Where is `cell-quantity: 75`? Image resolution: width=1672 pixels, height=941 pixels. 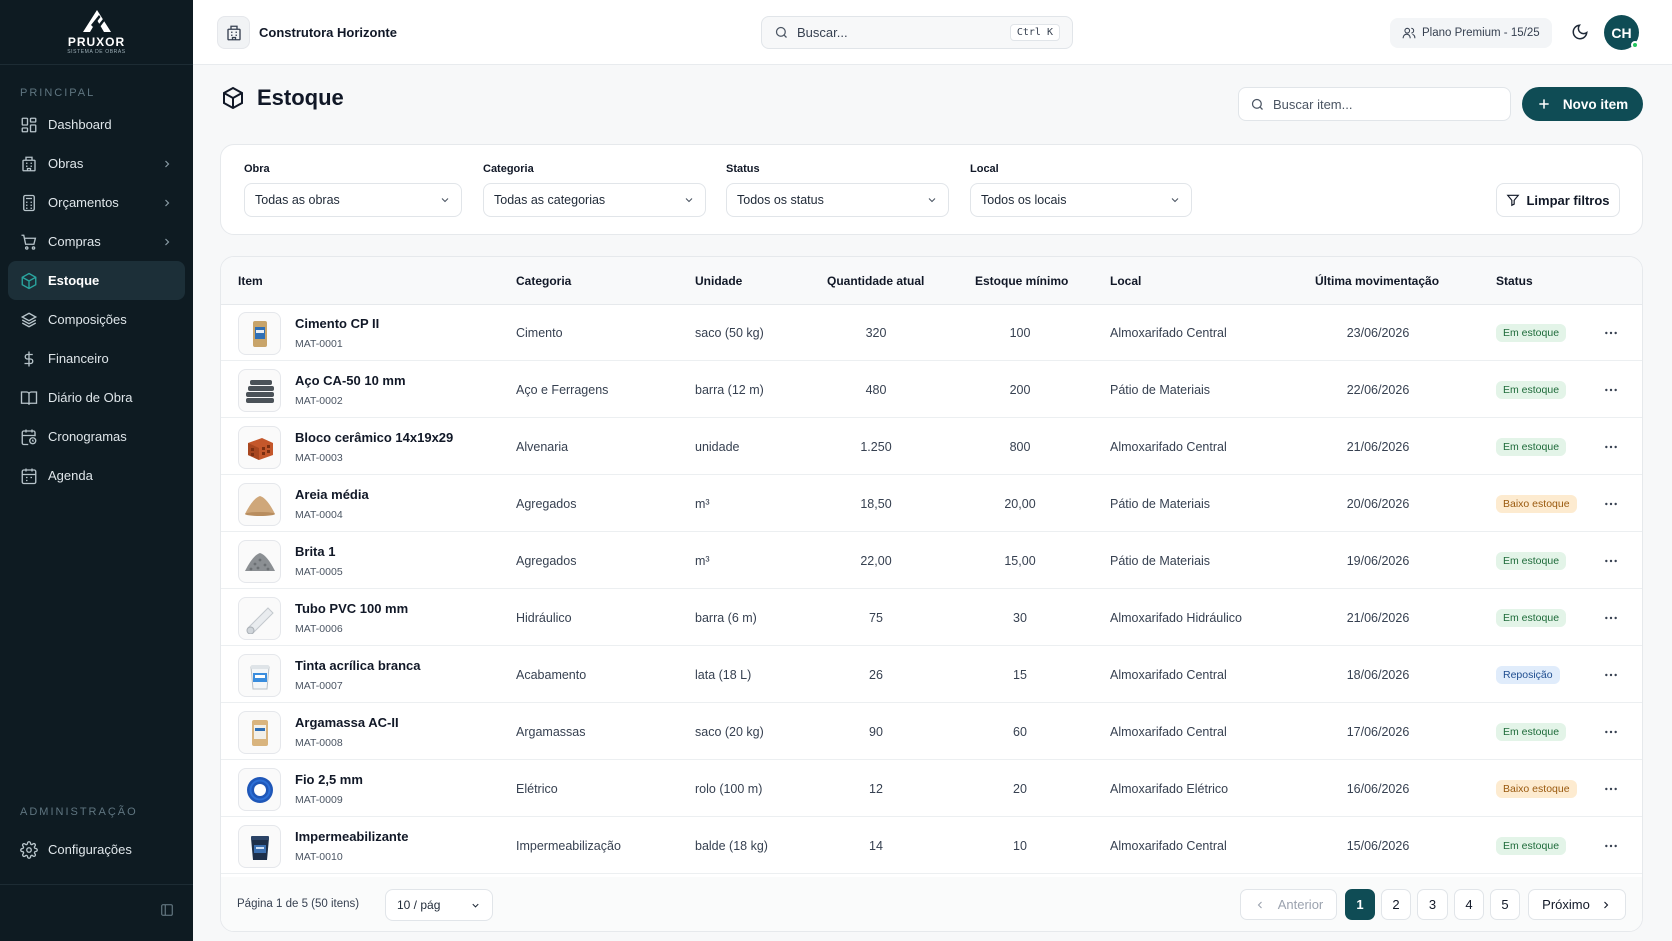 cell-quantity: 75 is located at coordinates (876, 618).